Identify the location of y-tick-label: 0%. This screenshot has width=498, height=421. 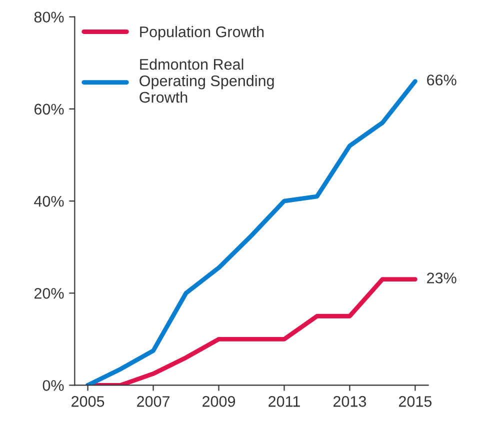
(53, 385).